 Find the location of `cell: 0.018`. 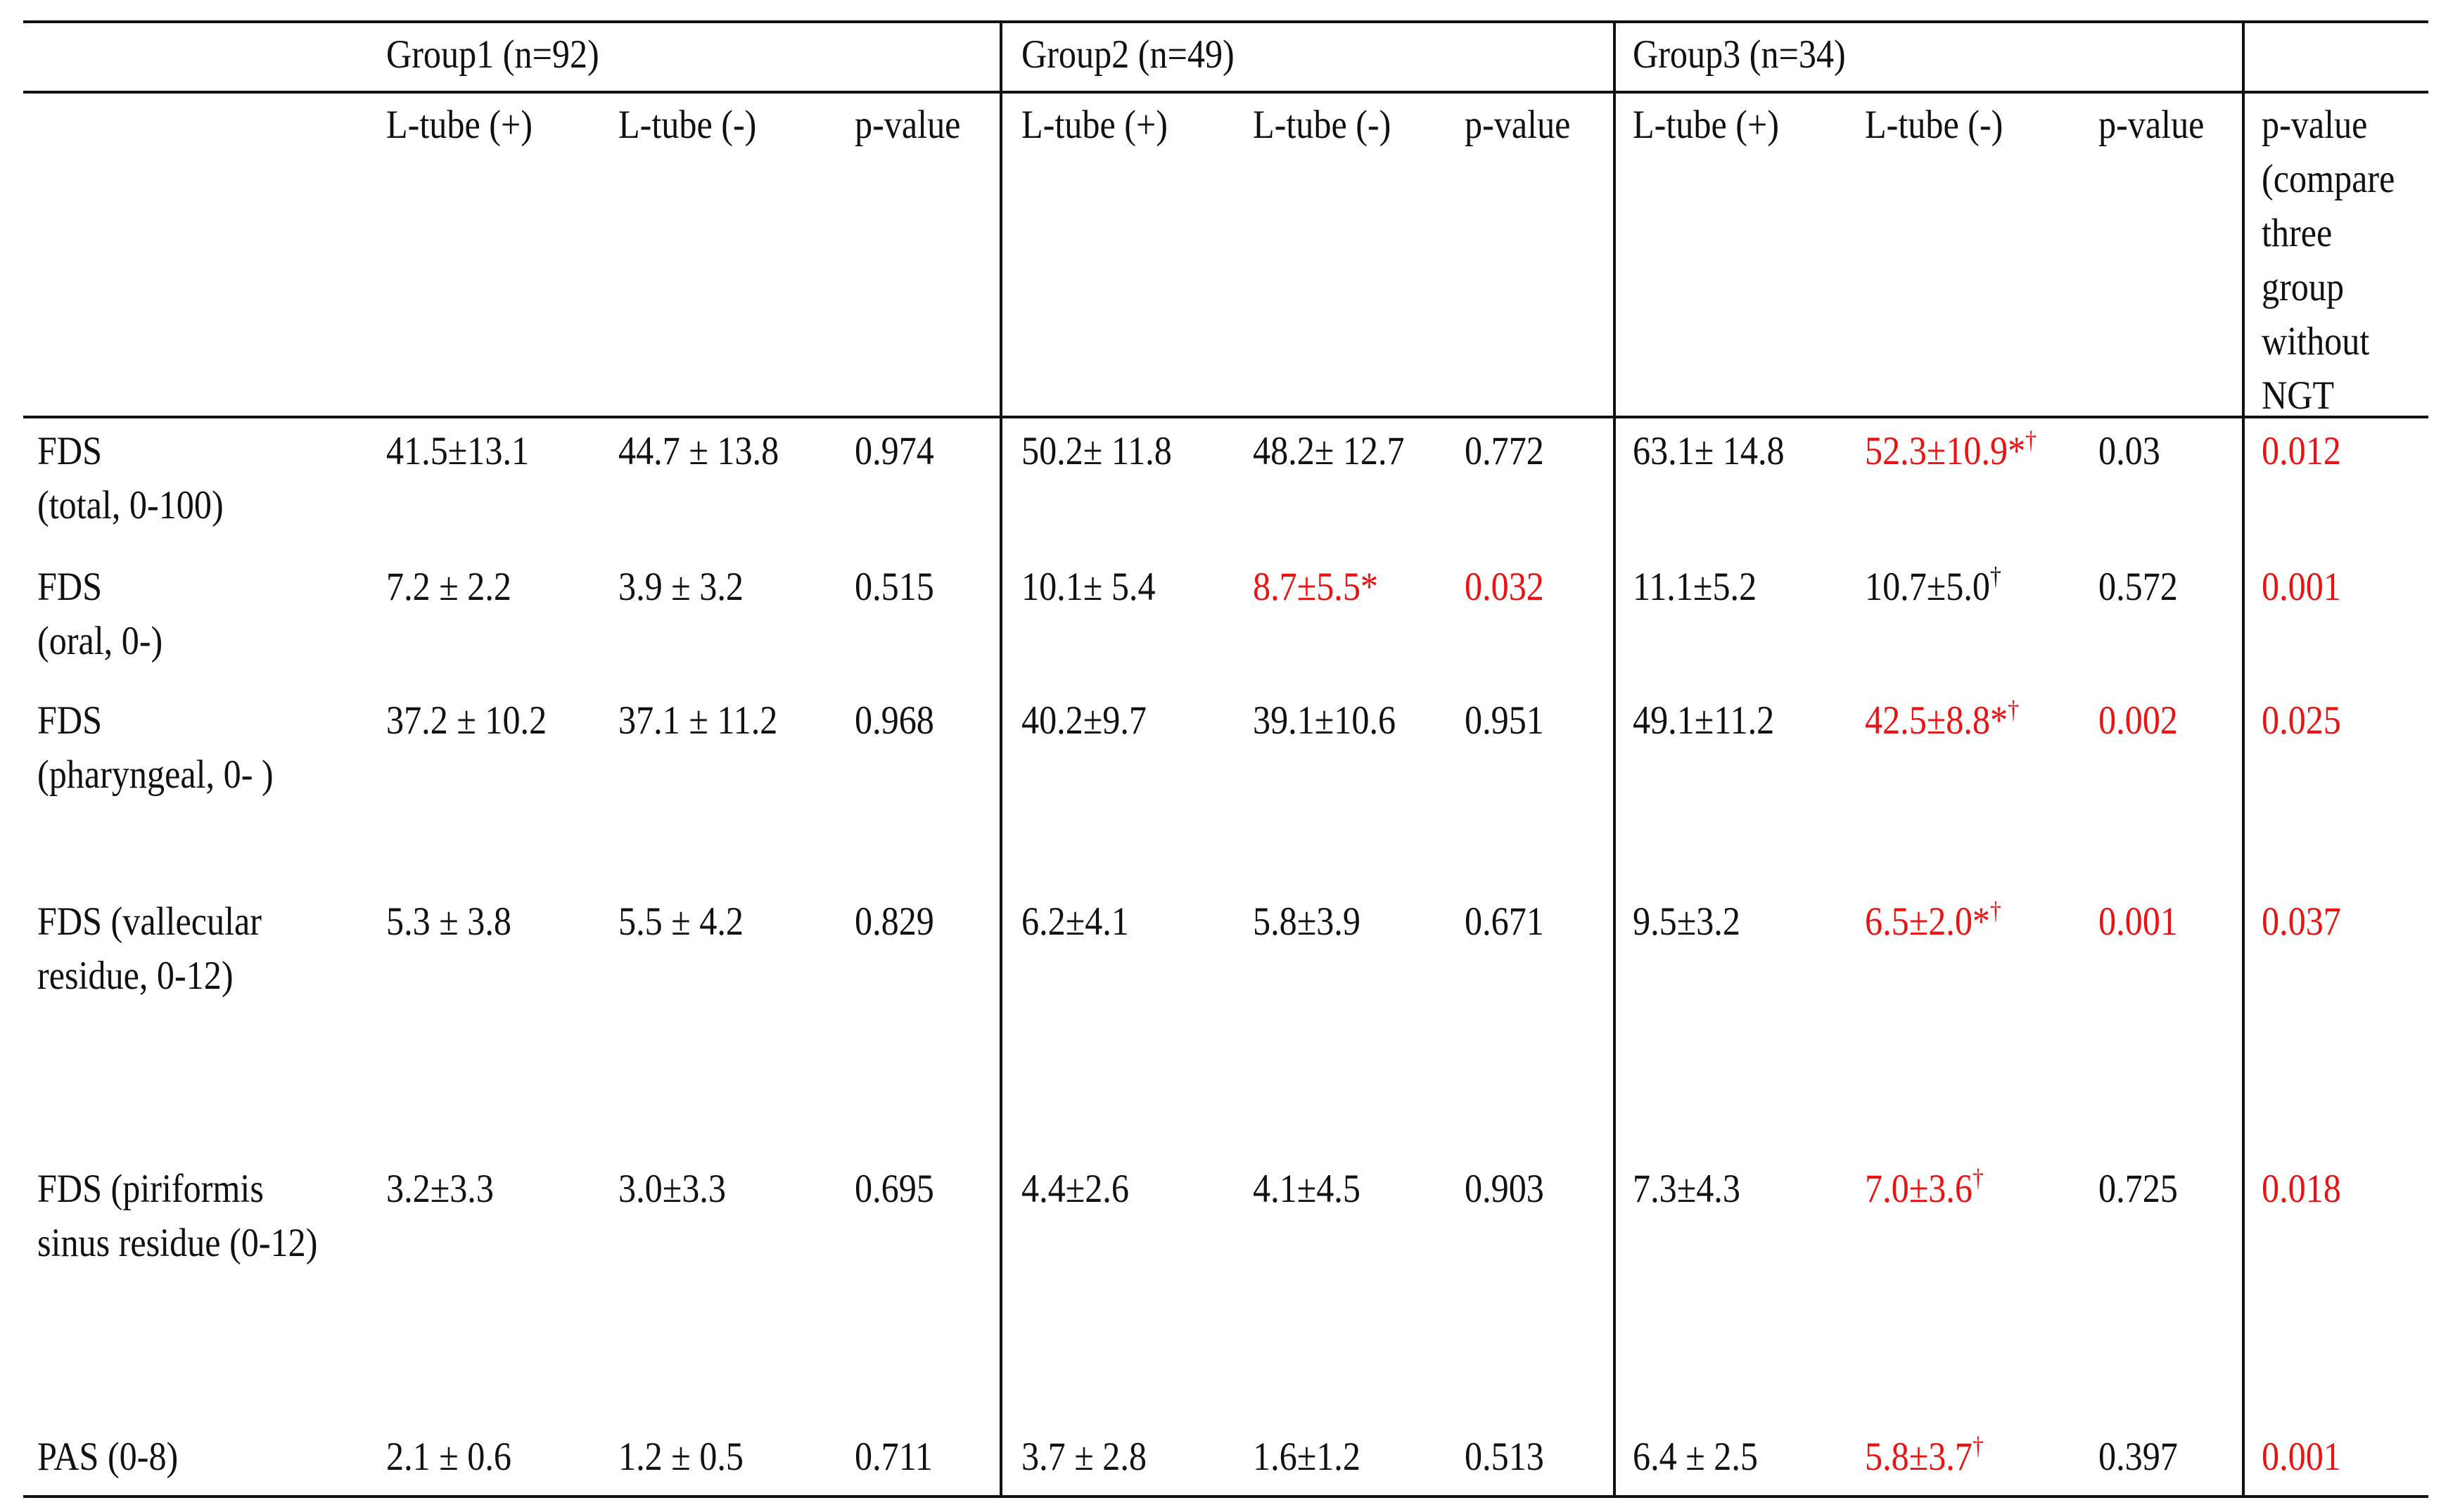

cell: 0.018 is located at coordinates (2301, 1189).